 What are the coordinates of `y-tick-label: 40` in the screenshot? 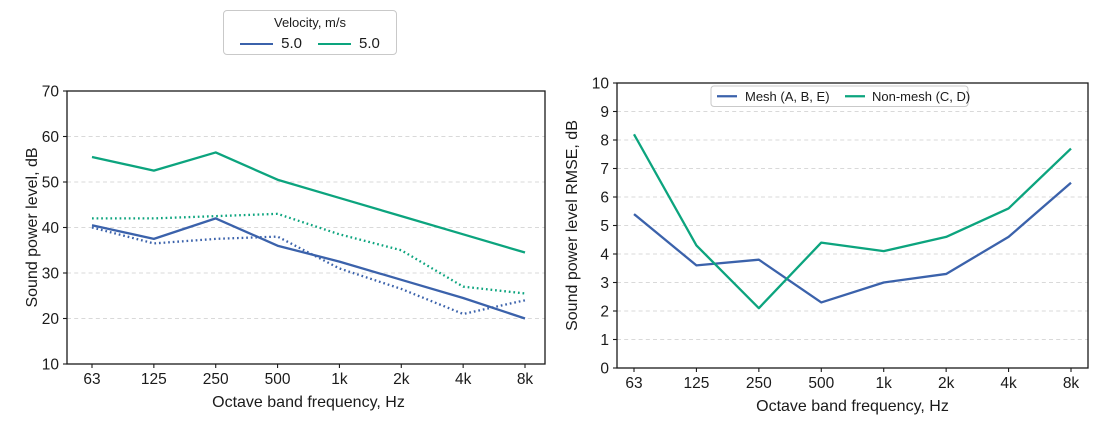 It's located at (51, 228).